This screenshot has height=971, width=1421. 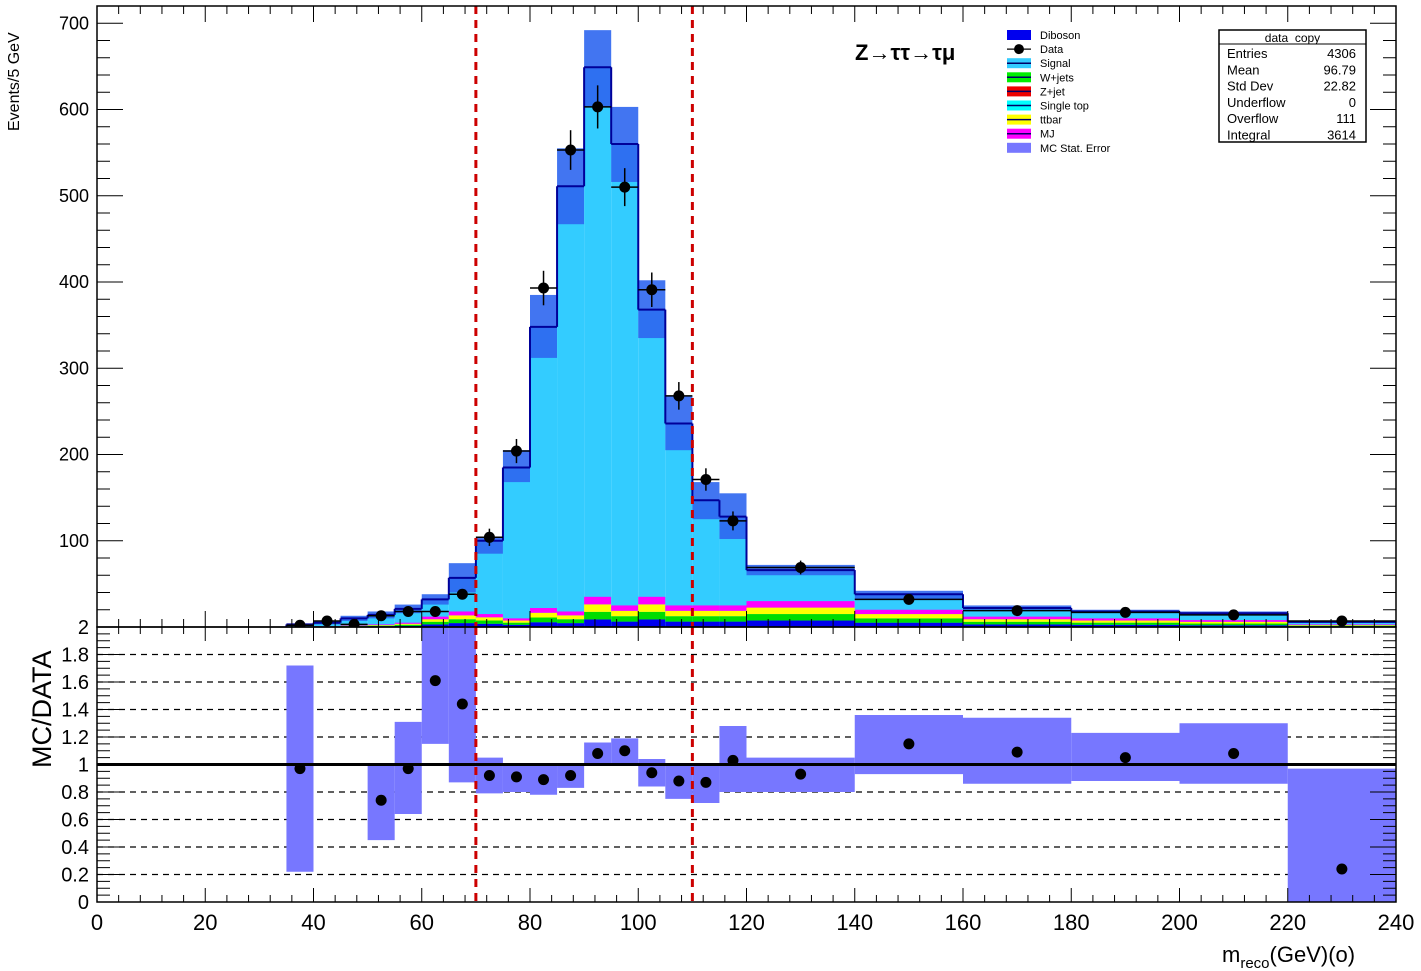 I want to click on y-tick-label: 600, so click(x=74, y=110).